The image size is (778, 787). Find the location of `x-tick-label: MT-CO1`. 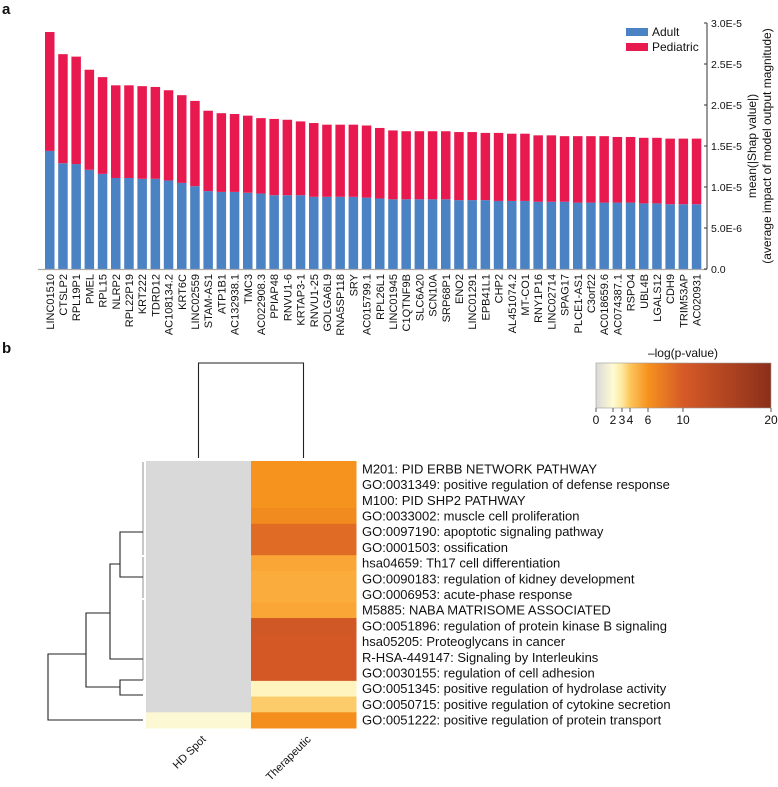

x-tick-label: MT-CO1 is located at coordinates (526, 295).